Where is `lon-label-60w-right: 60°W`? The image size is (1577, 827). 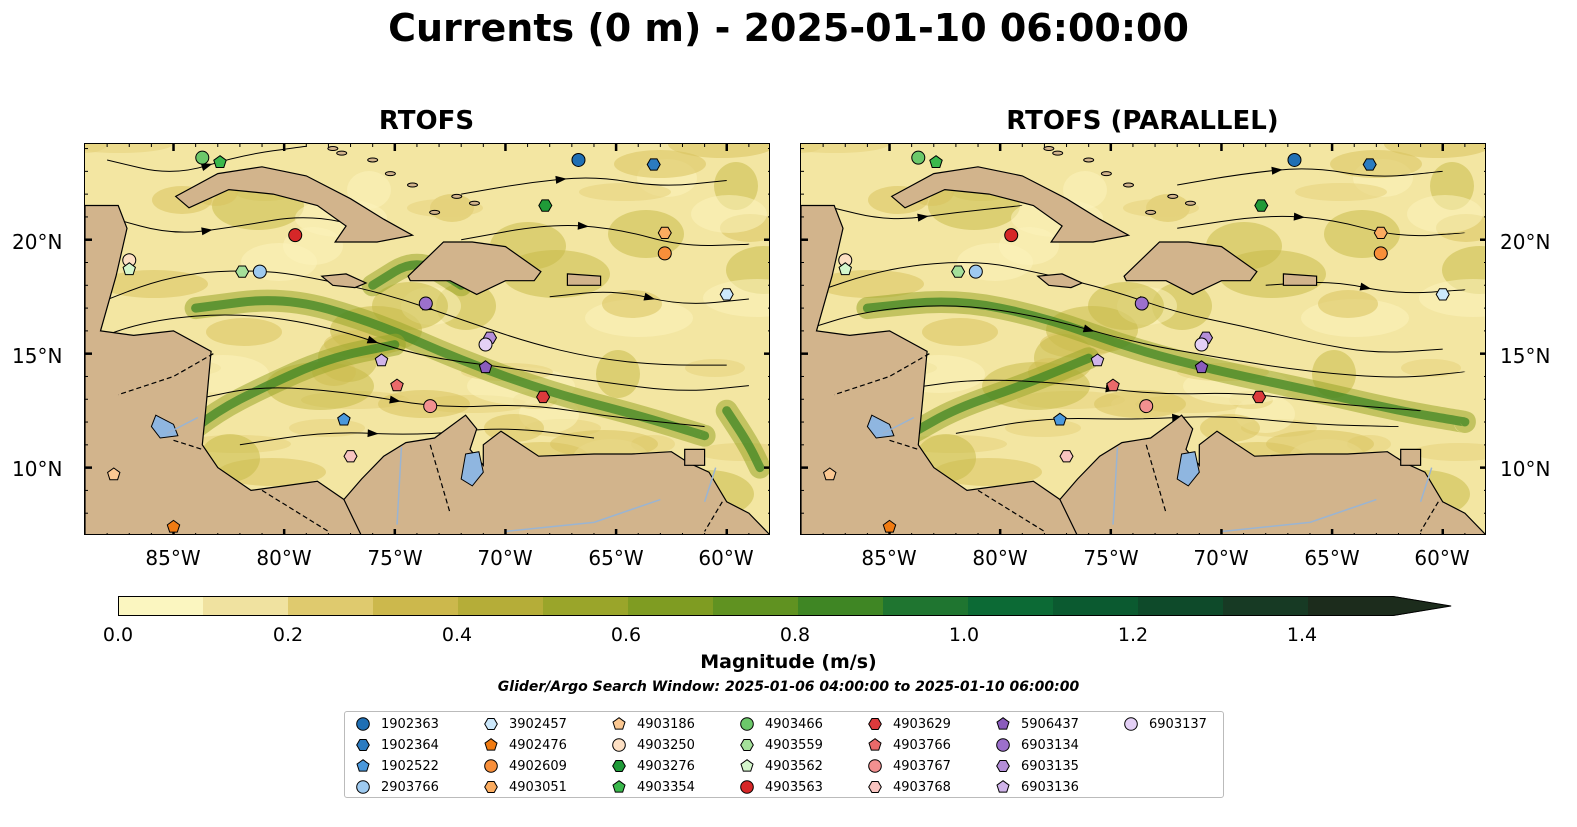 lon-label-60w-right: 60°W is located at coordinates (1442, 558).